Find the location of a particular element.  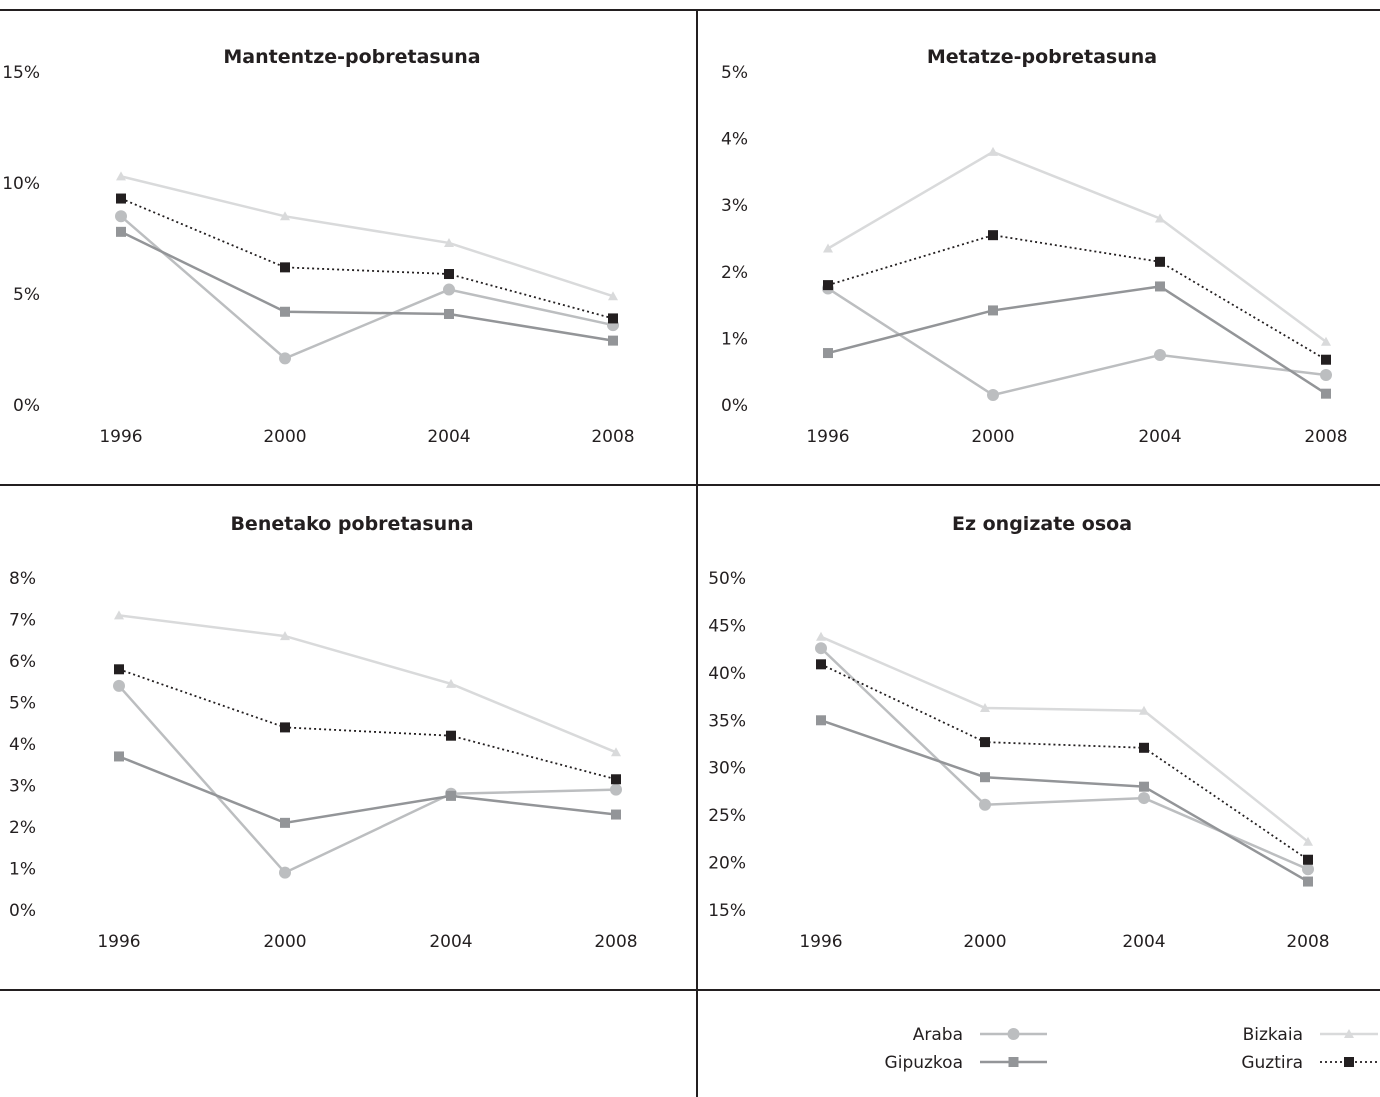

y-tick-label: 40% is located at coordinates (727, 674).